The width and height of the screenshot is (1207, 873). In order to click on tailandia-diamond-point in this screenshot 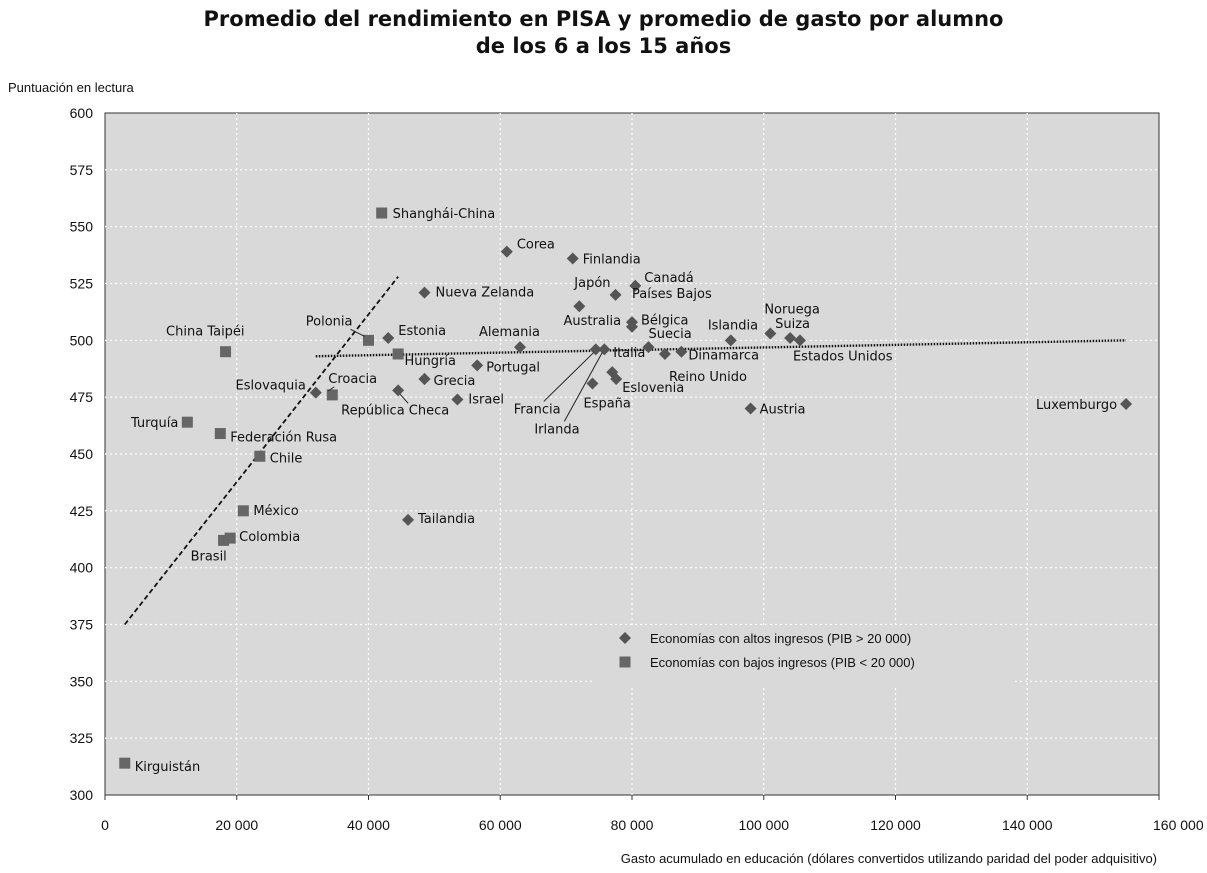, I will do `click(408, 519)`.